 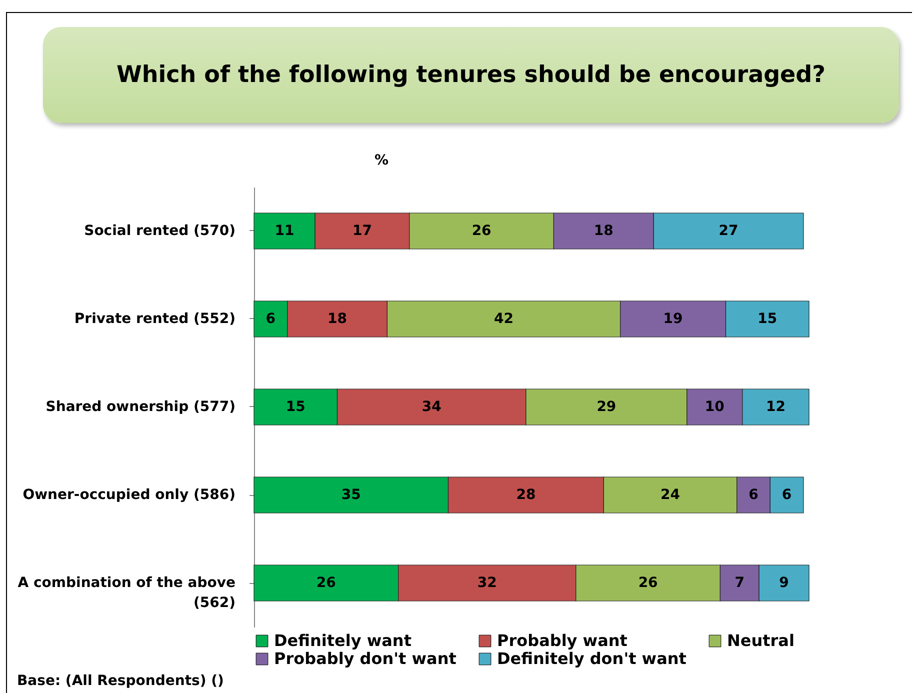 What do you see at coordinates (606, 407) in the screenshot?
I see `data-label: 29` at bounding box center [606, 407].